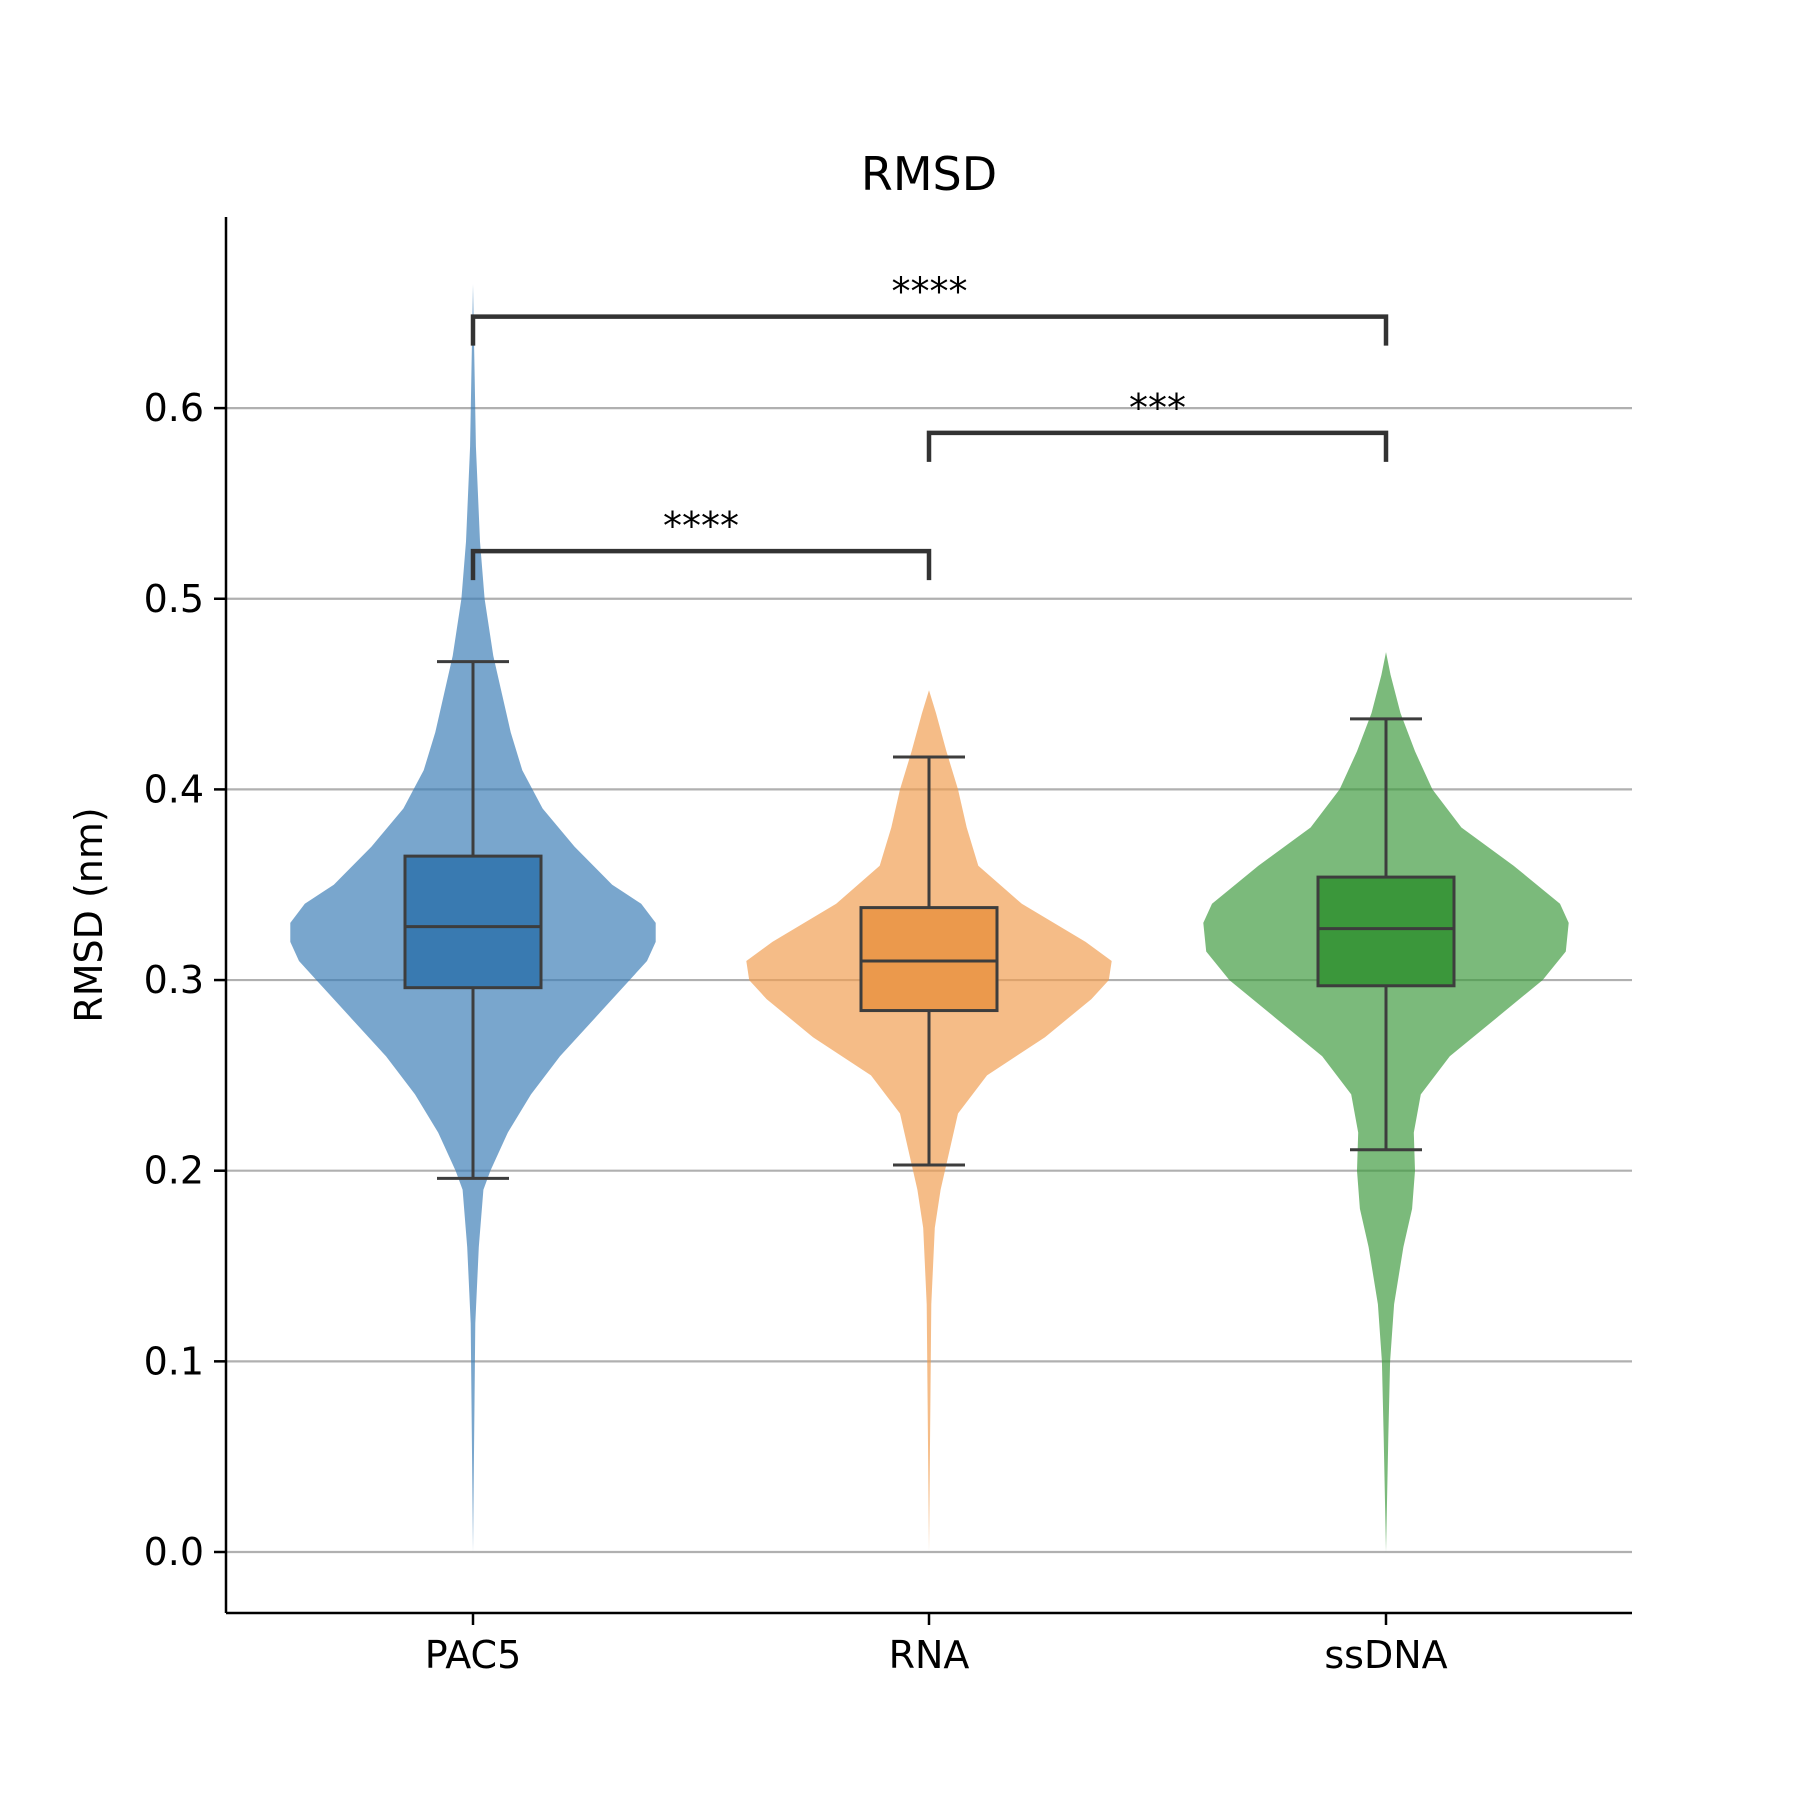 The image size is (1800, 1800). Describe the element at coordinates (174, 1361) in the screenshot. I see `y-tick-label: 0.1` at that location.